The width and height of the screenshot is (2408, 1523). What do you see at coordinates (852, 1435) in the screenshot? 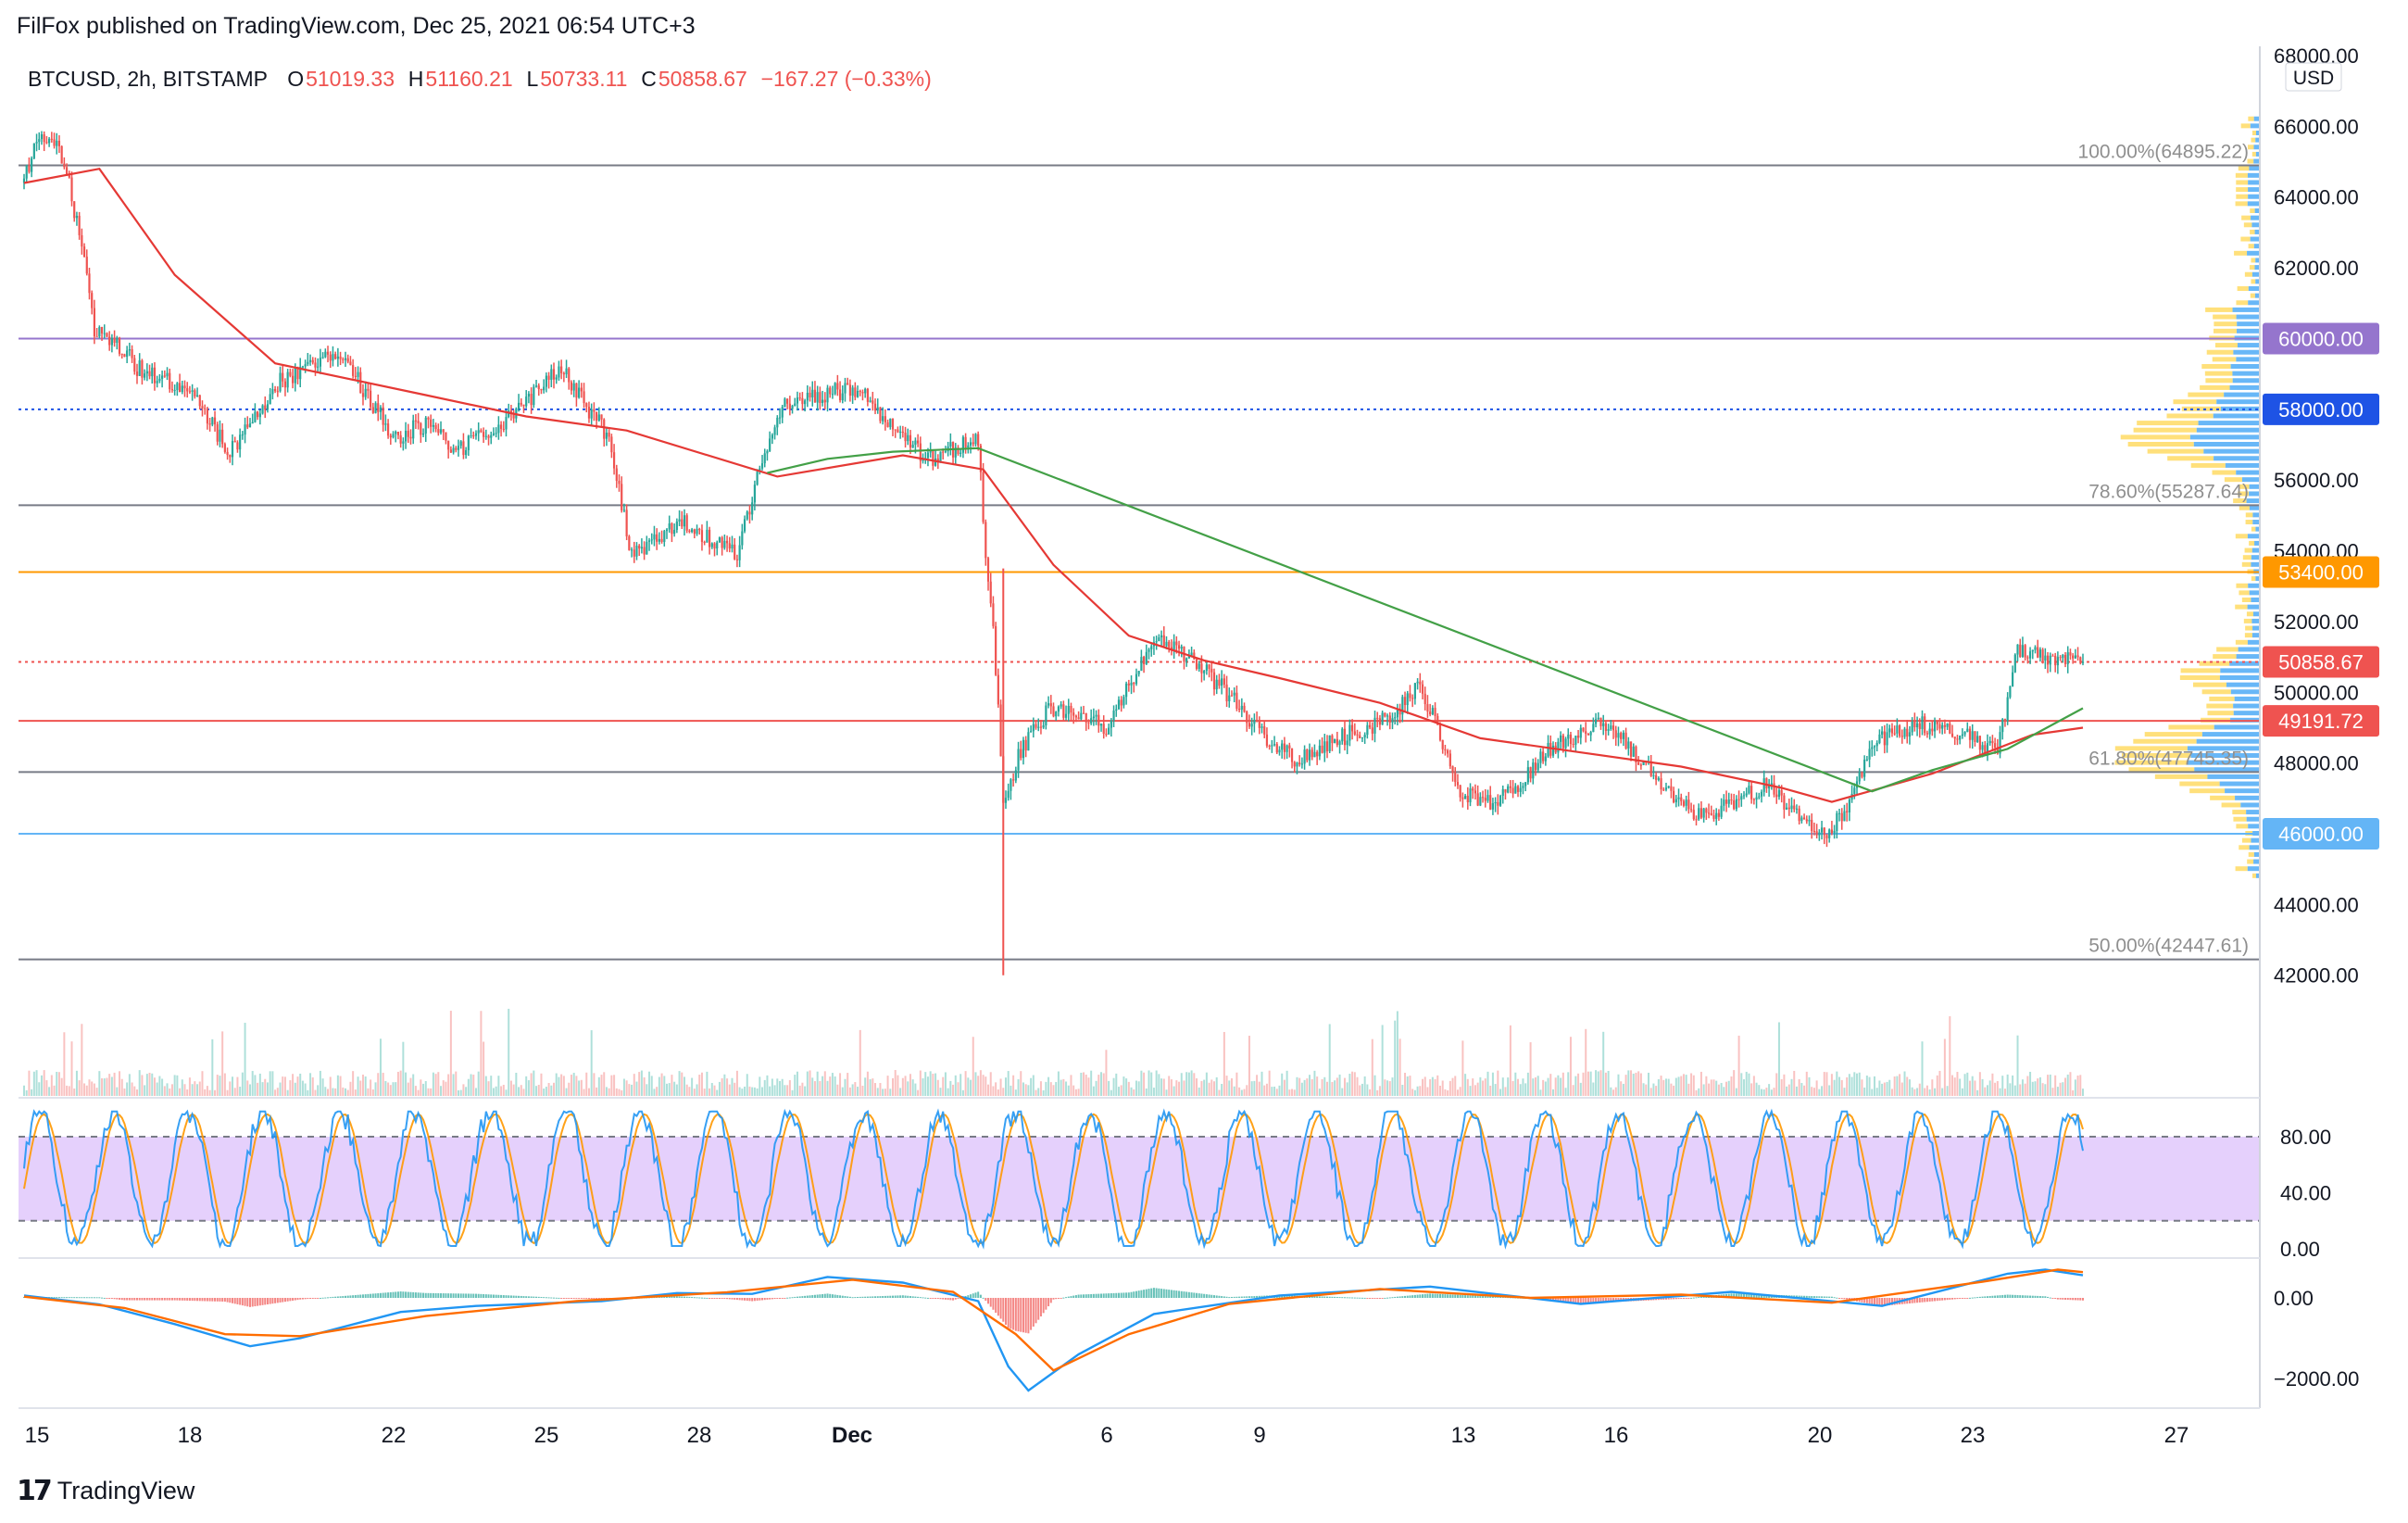
I see `time-axis-label: Dec` at bounding box center [852, 1435].